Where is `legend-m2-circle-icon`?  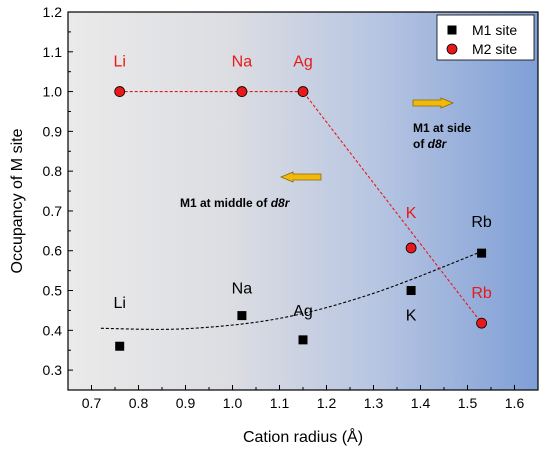 legend-m2-circle-icon is located at coordinates (452, 49).